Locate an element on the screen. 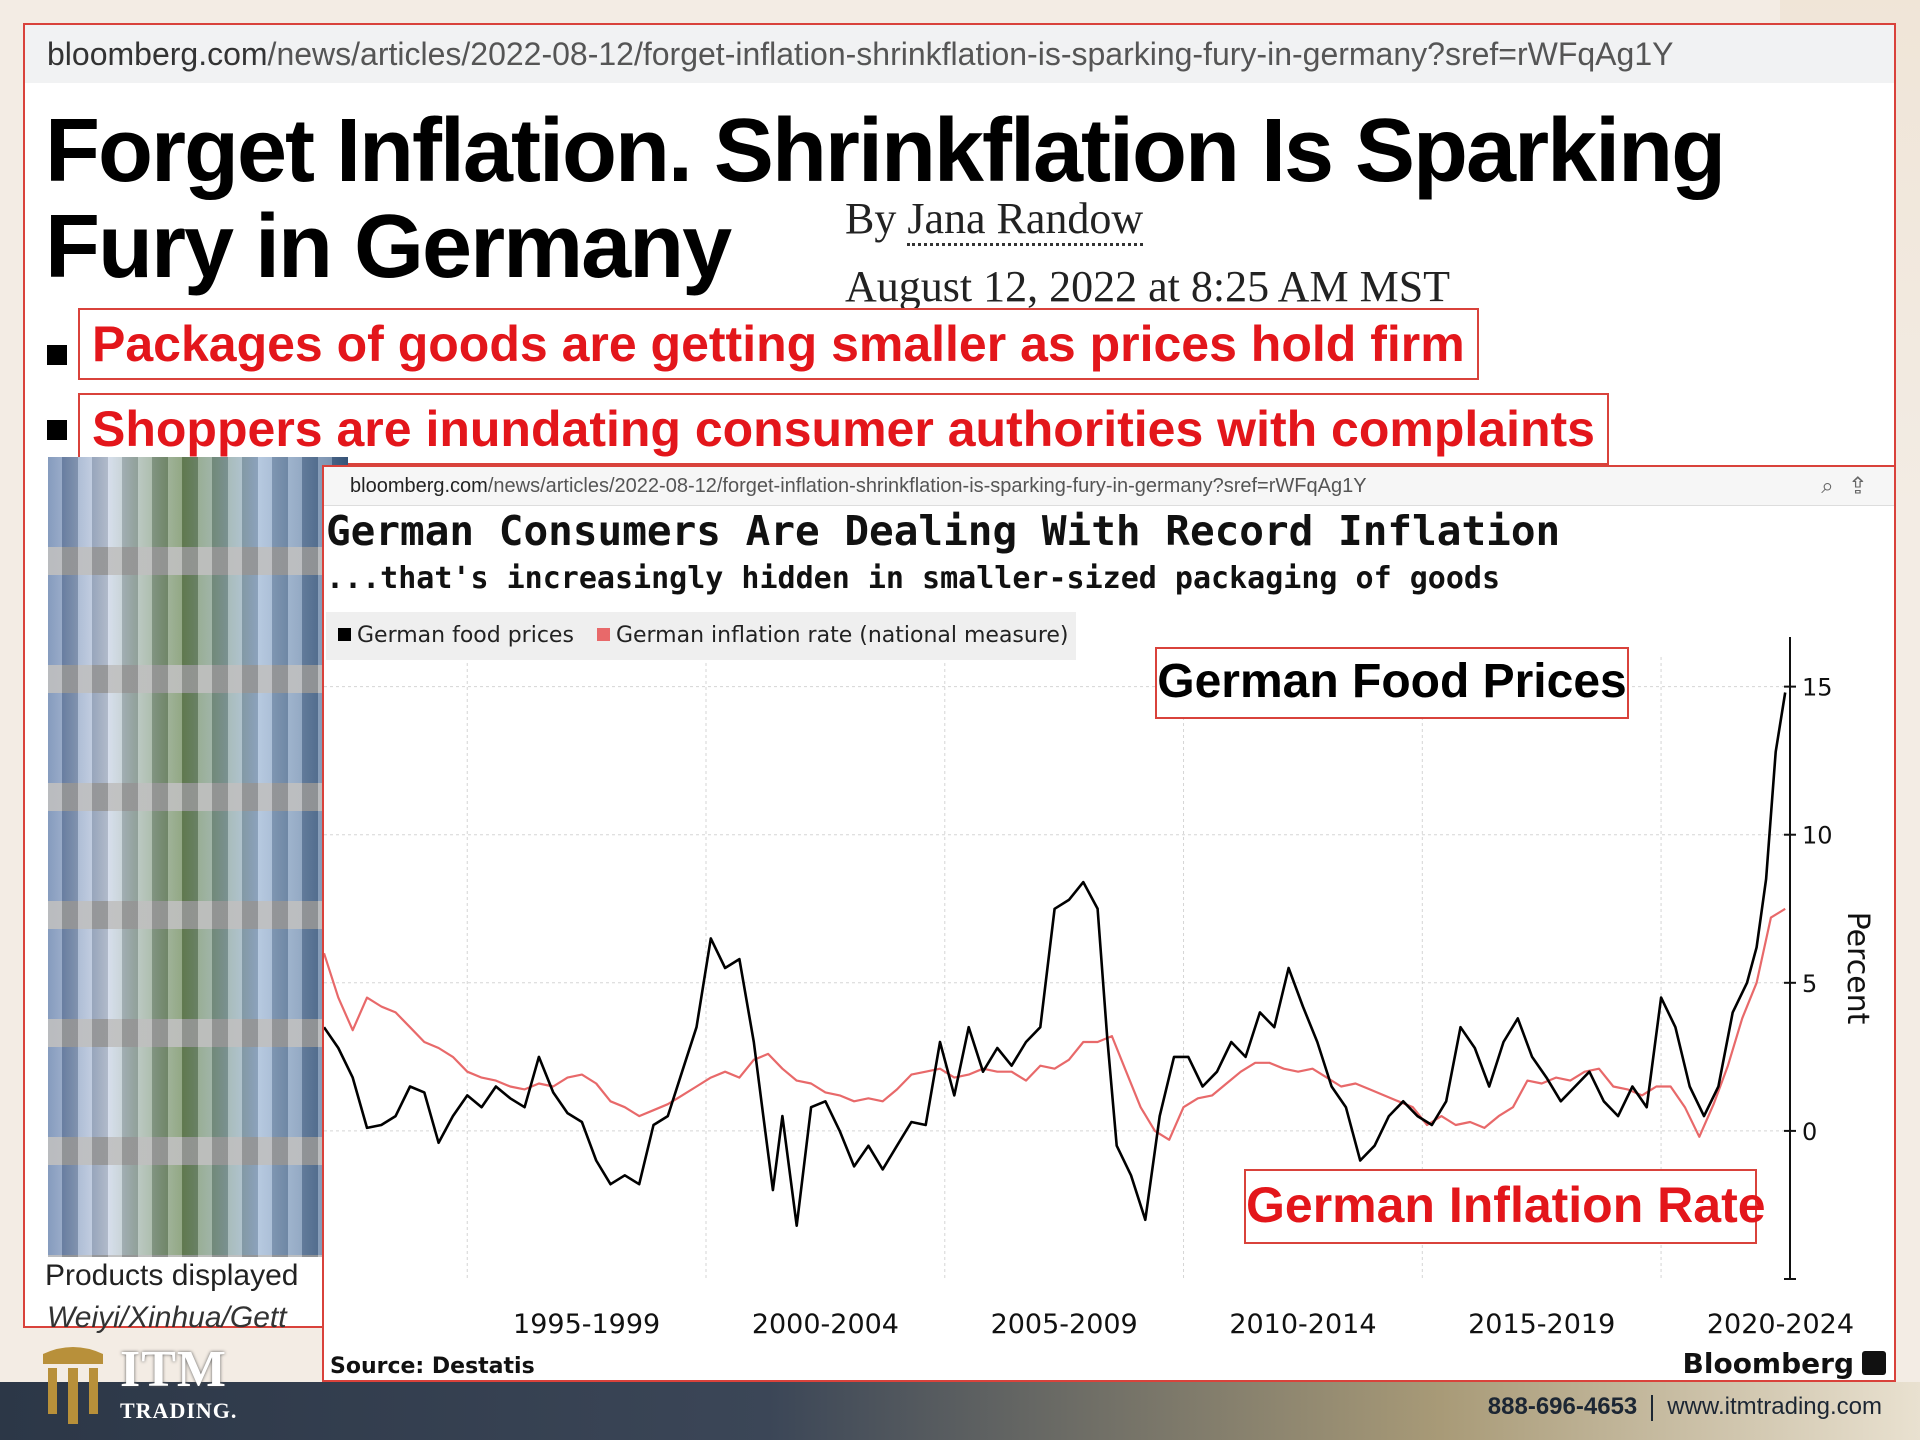 The height and width of the screenshot is (1440, 1920). x-tick-label-2: 2005-2009 is located at coordinates (1064, 1324).